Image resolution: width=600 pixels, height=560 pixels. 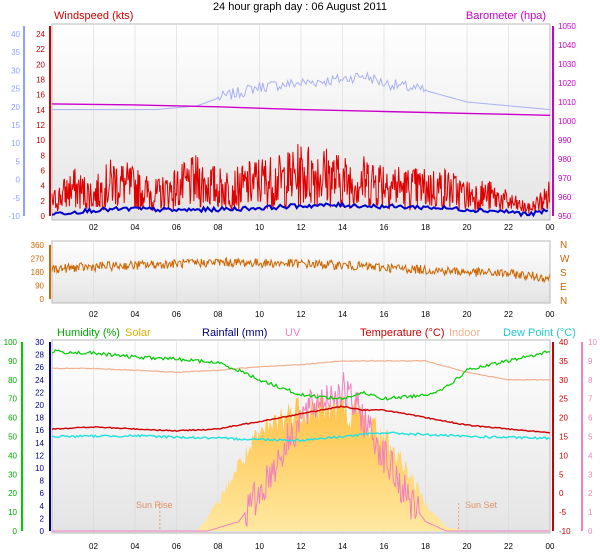 I want to click on direction-x-tick-label: 06, so click(x=176, y=314).